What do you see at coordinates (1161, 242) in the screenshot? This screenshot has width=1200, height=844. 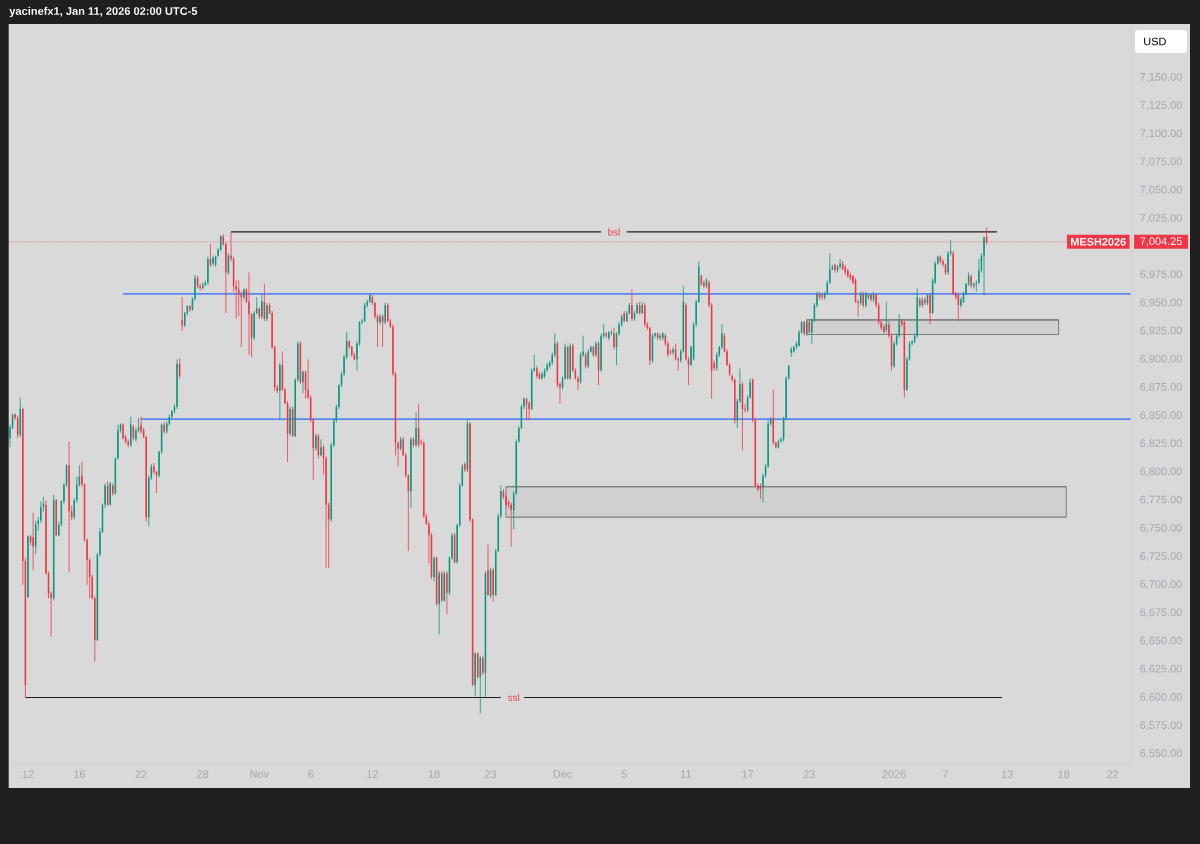 I see `ref-line-label: 7,004.25` at bounding box center [1161, 242].